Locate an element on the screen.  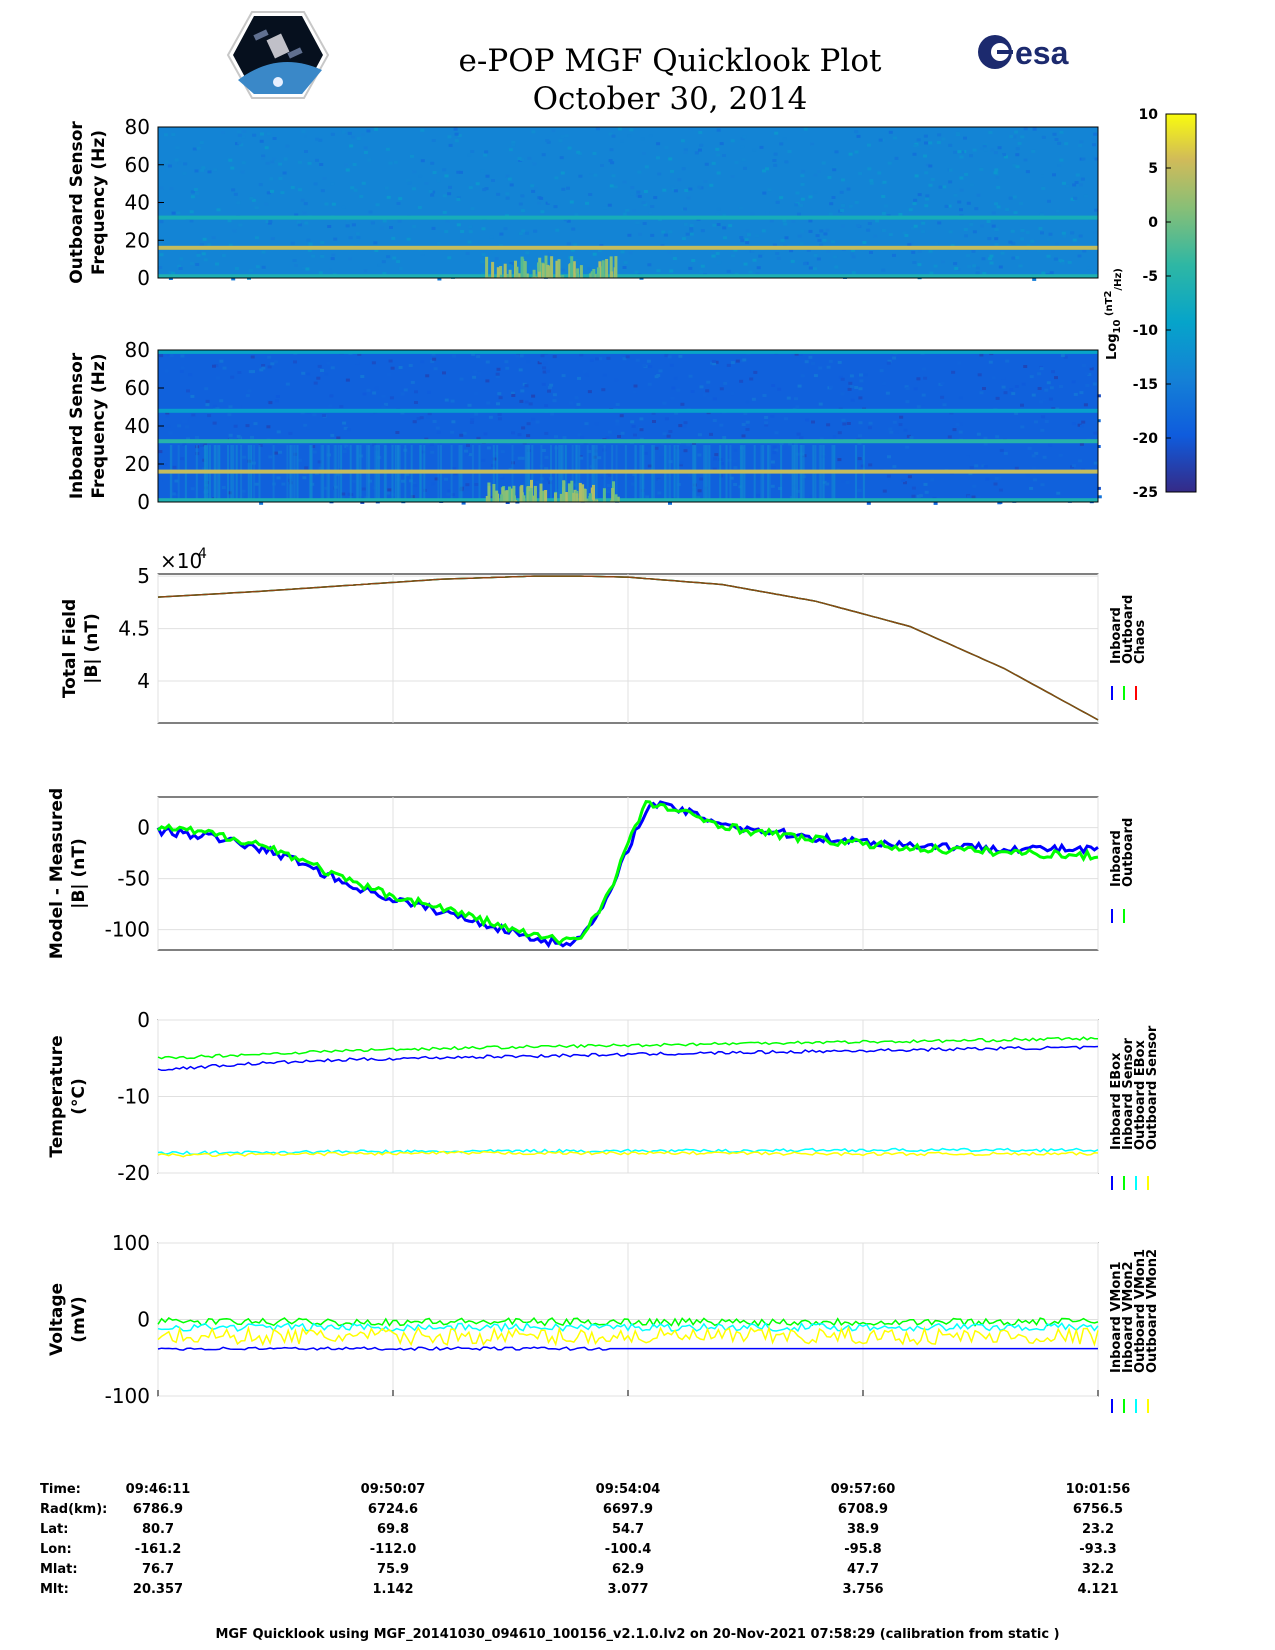
ytick-label: -100 is located at coordinates (127, 930).